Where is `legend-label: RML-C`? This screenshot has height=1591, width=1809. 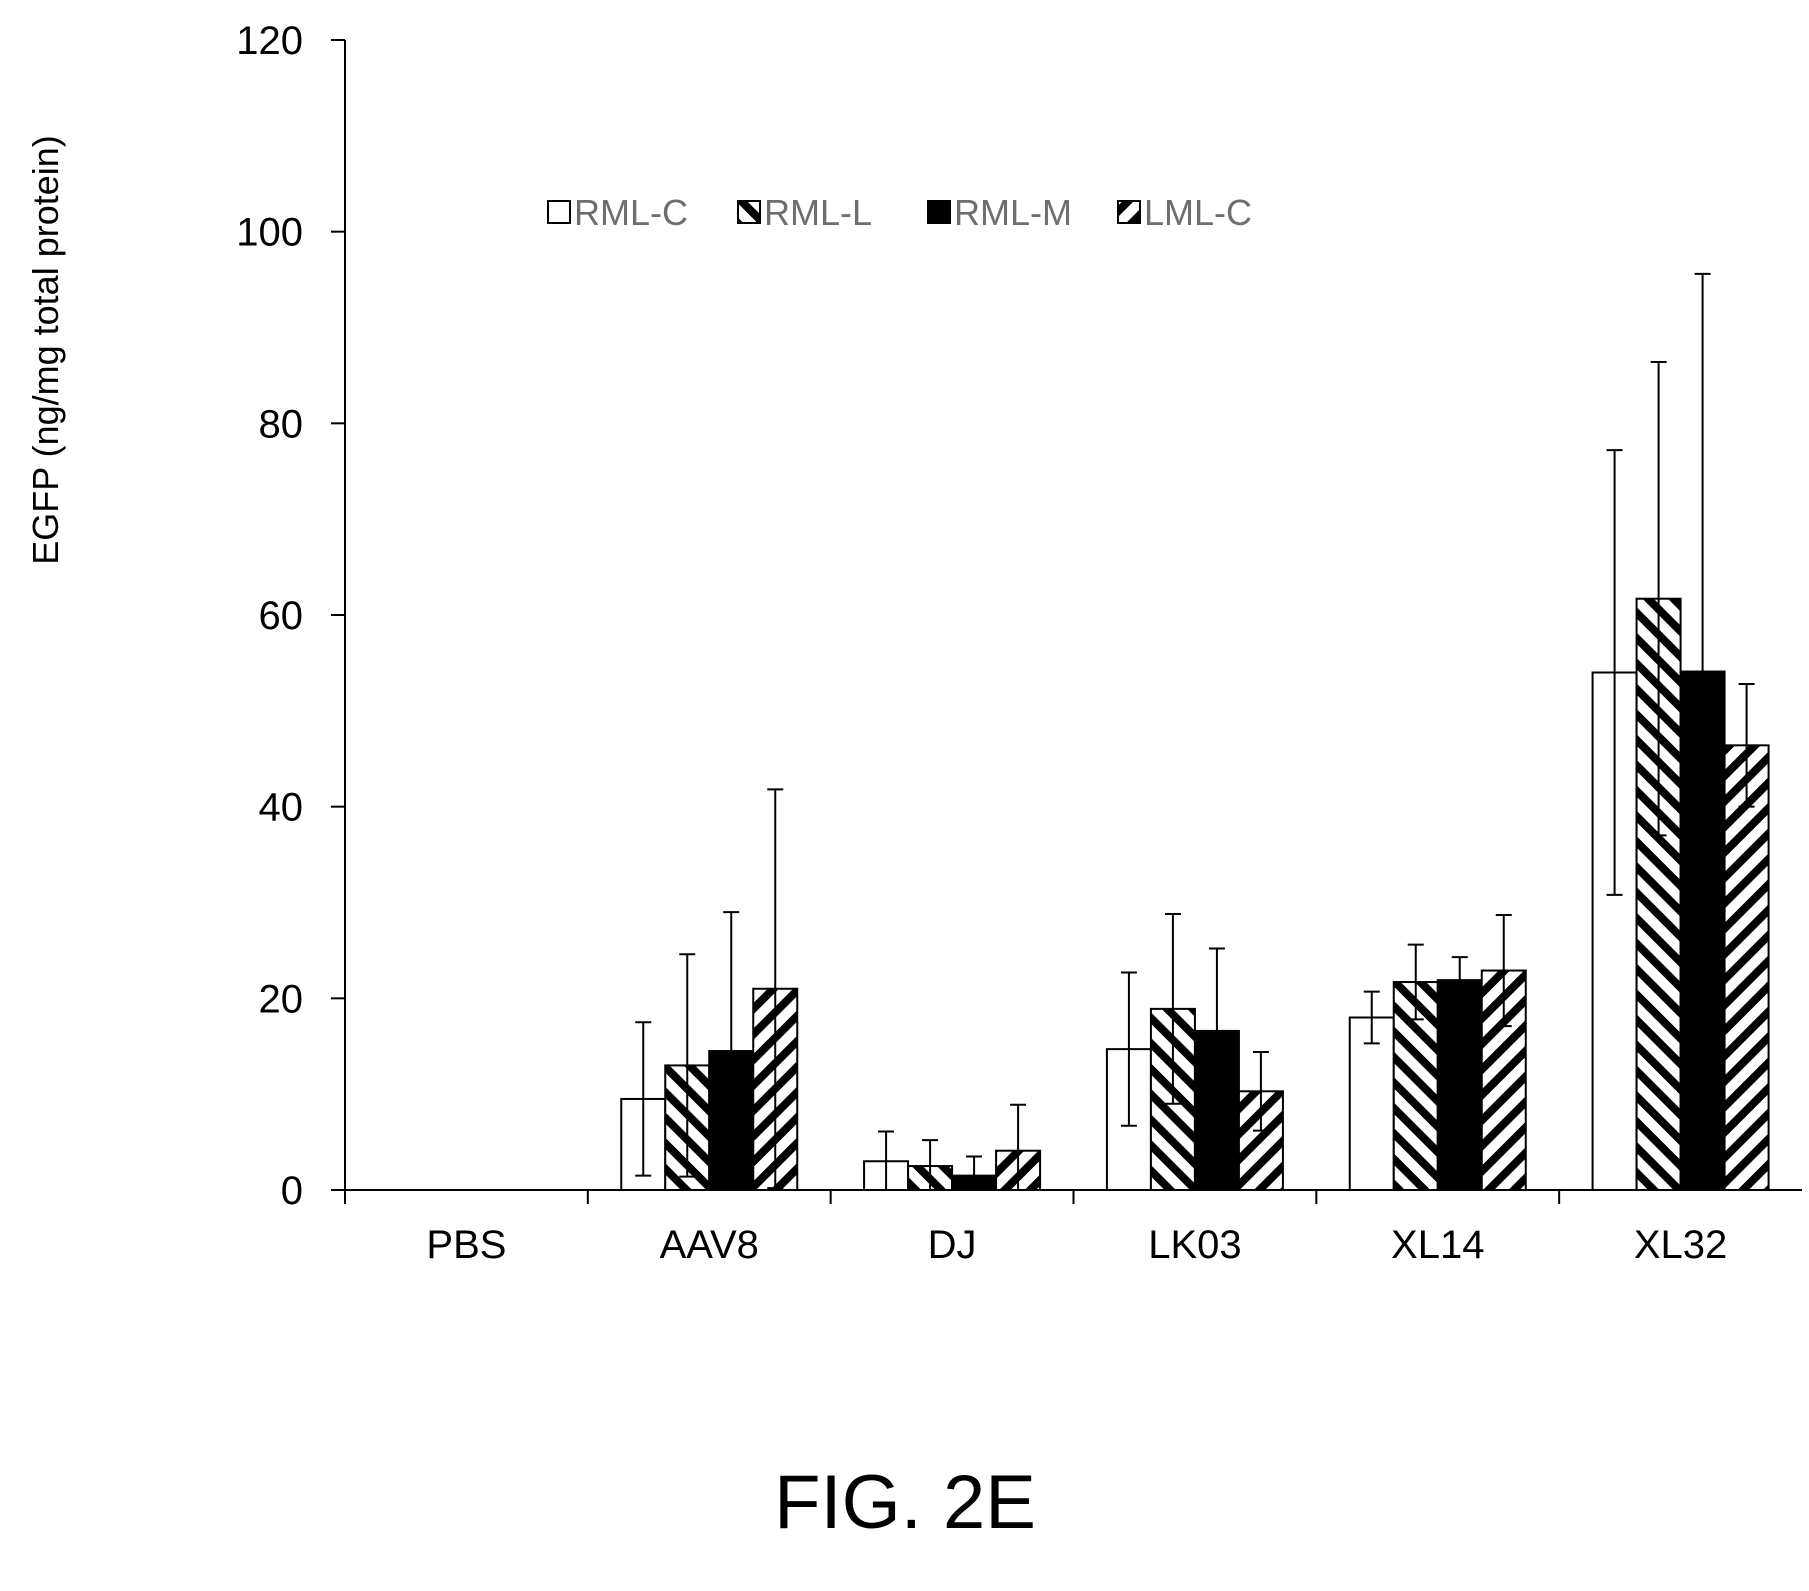
legend-label: RML-C is located at coordinates (631, 212).